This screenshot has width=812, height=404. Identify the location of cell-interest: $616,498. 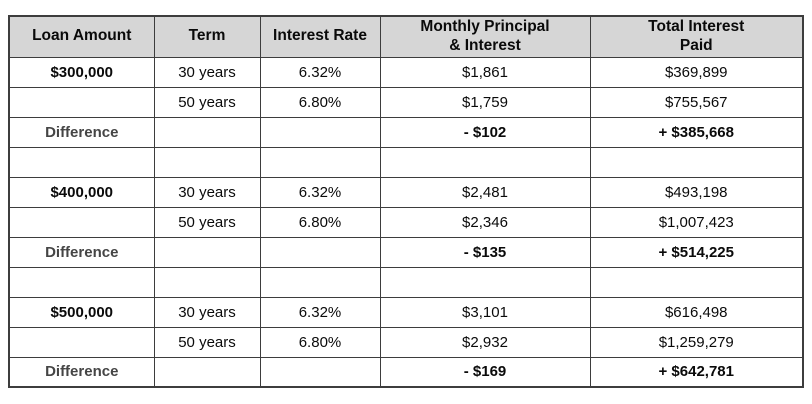
(696, 312).